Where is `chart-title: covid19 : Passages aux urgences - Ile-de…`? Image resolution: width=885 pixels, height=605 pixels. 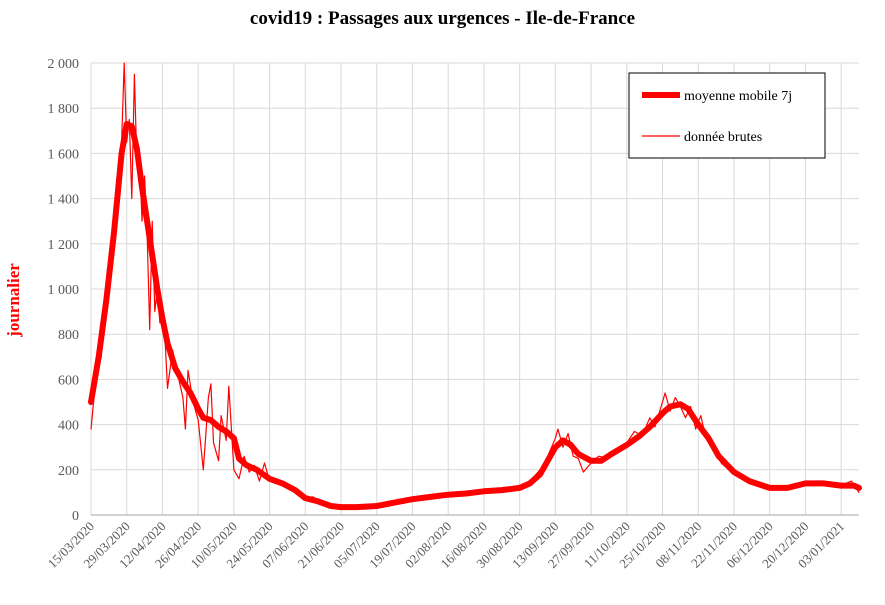
chart-title: covid19 : Passages aux urgences - Ile-de… is located at coordinates (442, 18).